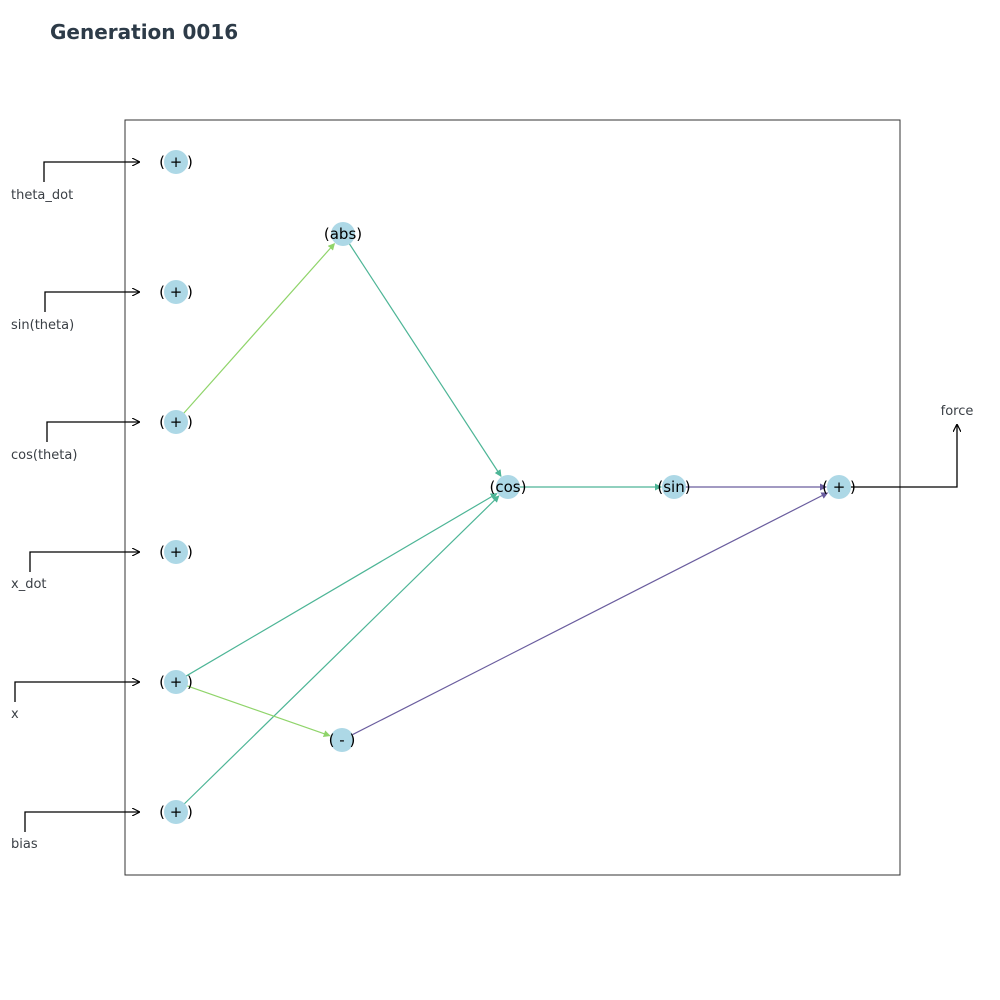 Image resolution: width=1000 pixels, height=1000 pixels. Describe the element at coordinates (24, 844) in the screenshot. I see `input-label-bias: bias` at that location.